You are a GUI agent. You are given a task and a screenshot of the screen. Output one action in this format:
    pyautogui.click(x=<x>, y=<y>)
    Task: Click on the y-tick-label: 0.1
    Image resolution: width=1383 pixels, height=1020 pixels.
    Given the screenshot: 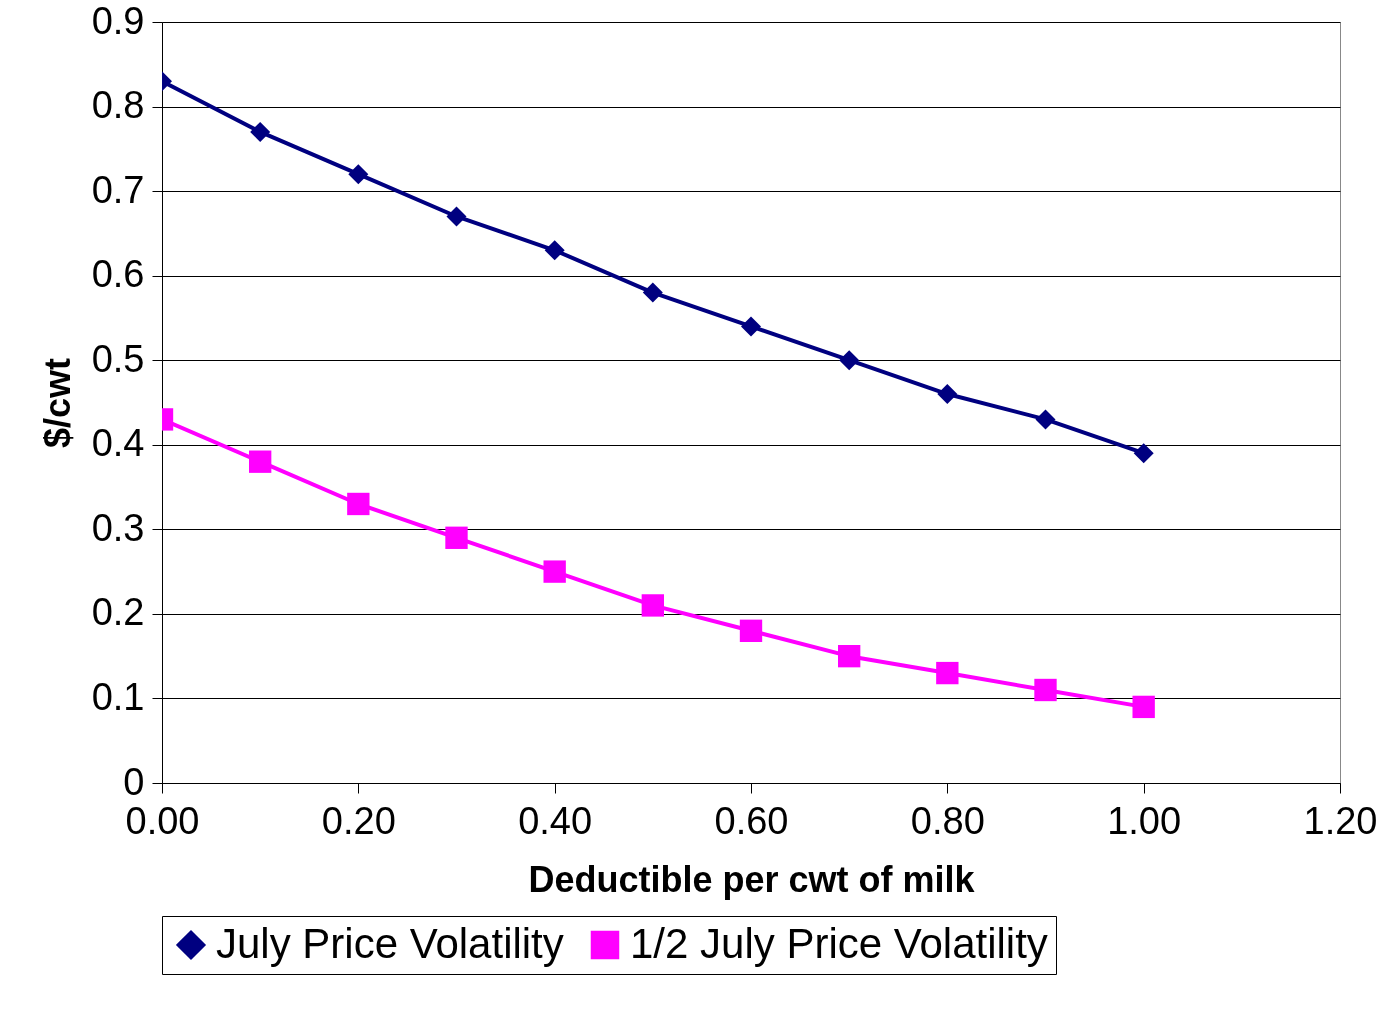 What is the action you would take?
    pyautogui.click(x=118, y=696)
    